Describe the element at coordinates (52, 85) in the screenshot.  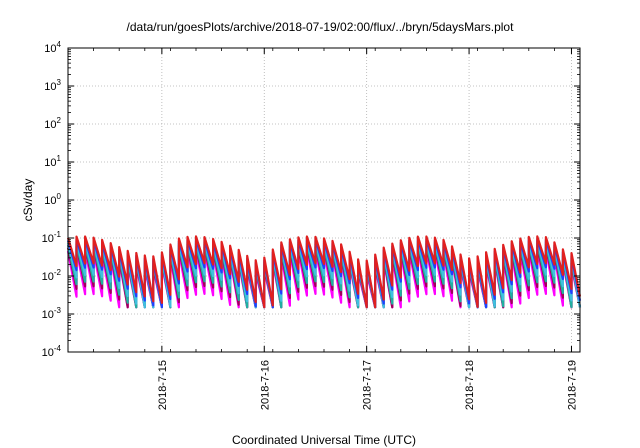
I see `y-tick-label: 10³` at that location.